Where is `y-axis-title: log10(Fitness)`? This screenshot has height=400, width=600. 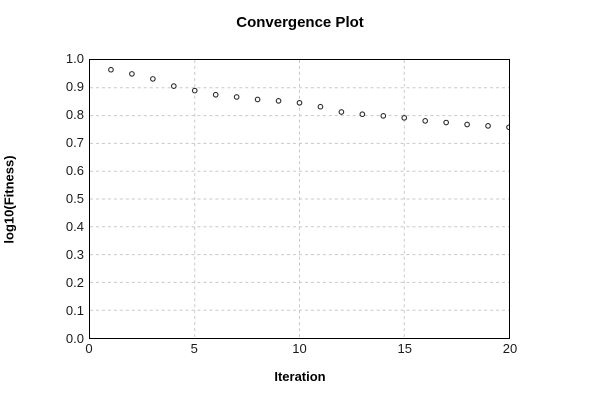 y-axis-title: log10(Fitness) is located at coordinates (9, 199).